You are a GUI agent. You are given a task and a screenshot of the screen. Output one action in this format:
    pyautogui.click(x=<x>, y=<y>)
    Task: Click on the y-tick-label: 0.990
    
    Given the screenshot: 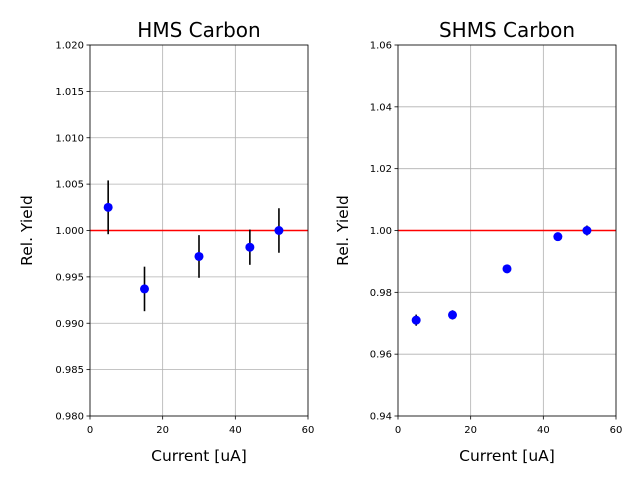 What is the action you would take?
    pyautogui.click(x=69, y=324)
    